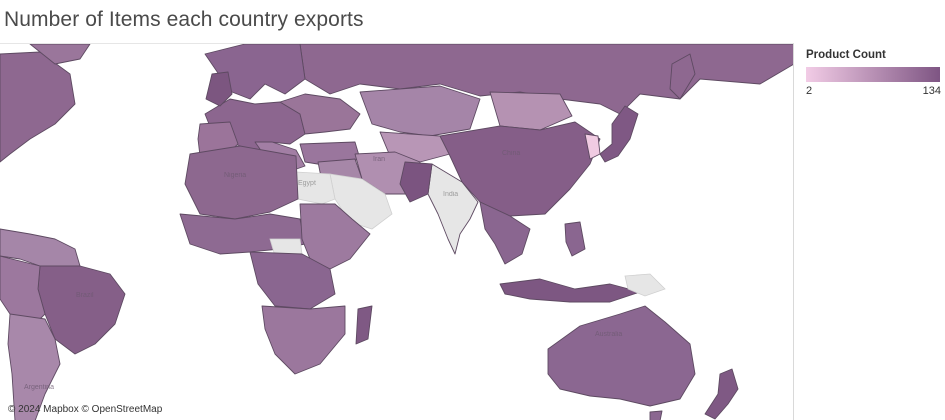  Describe the element at coordinates (619, 134) in the screenshot. I see `region-japan` at that location.